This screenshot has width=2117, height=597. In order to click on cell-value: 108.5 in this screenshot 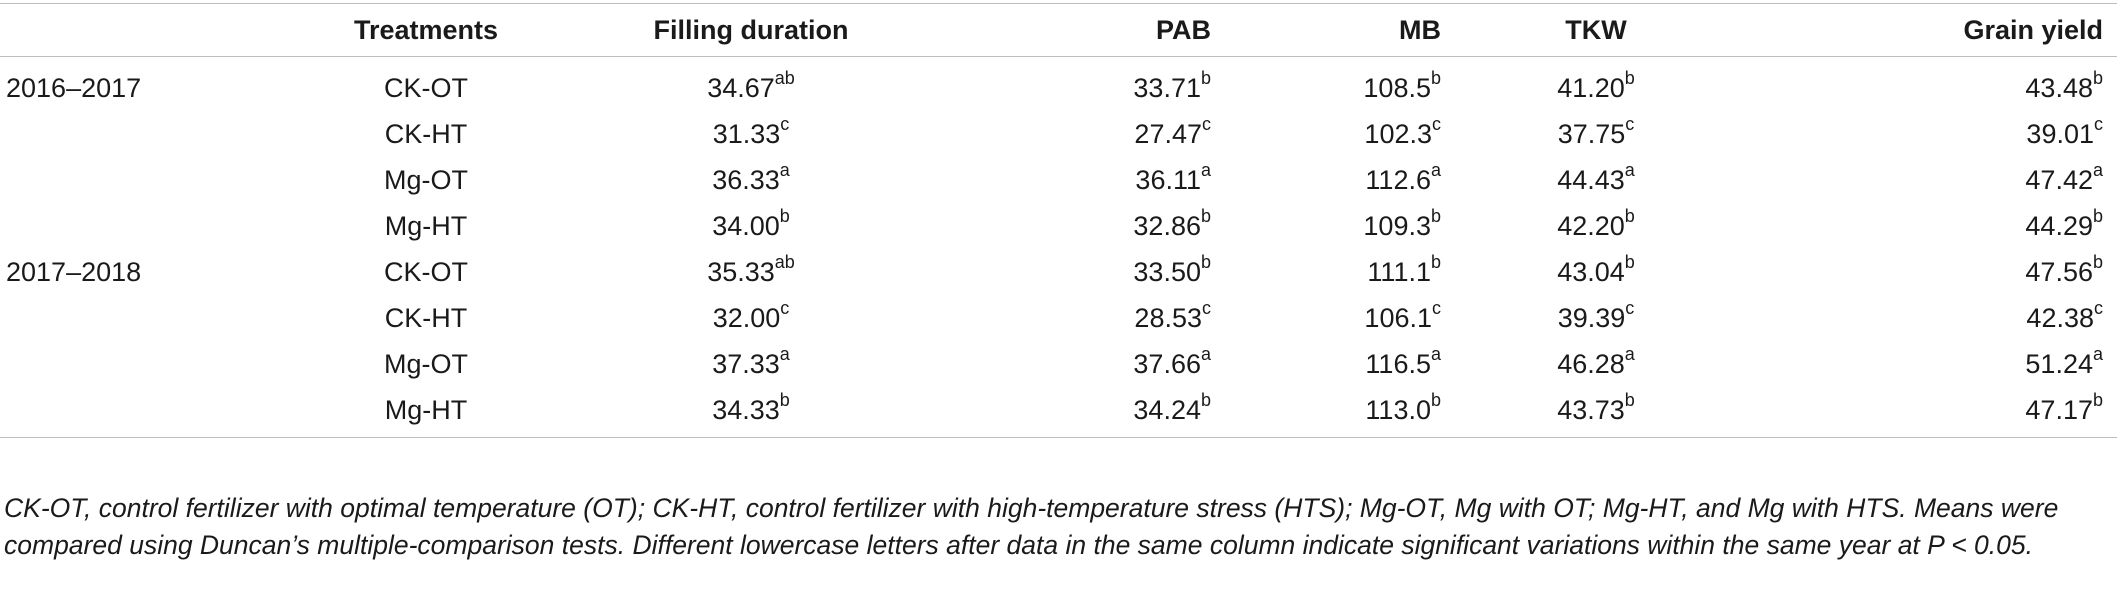, I will do `click(1397, 87)`.